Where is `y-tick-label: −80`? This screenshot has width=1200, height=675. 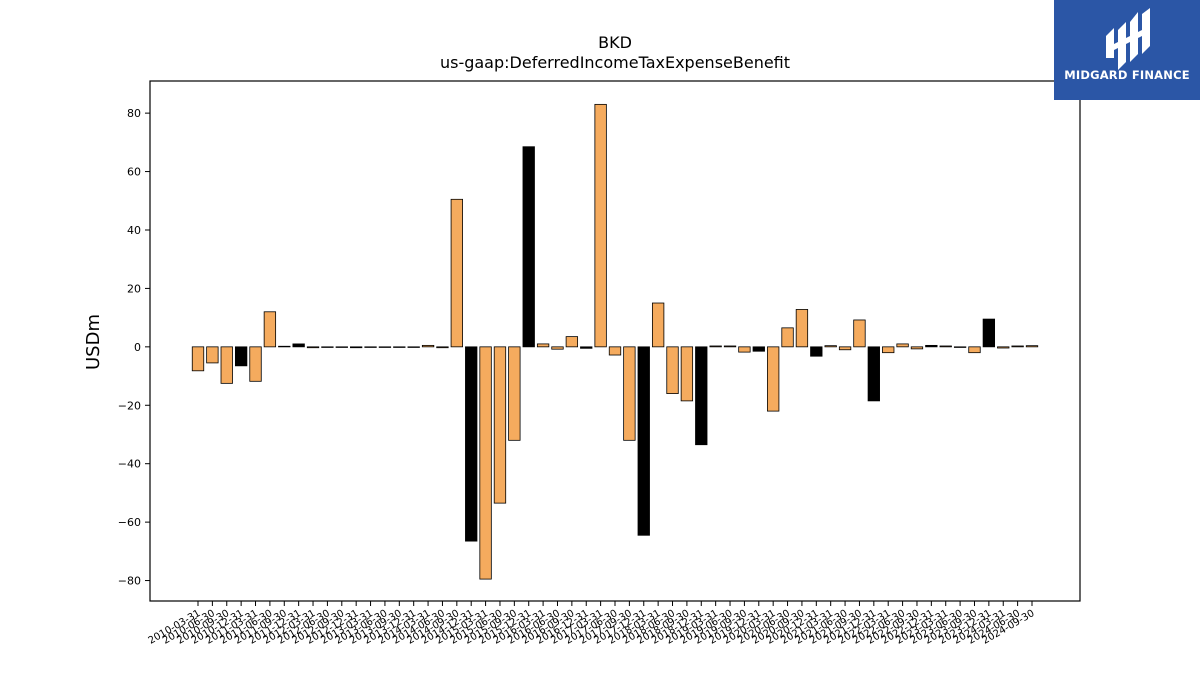 y-tick-label: −80 is located at coordinates (129, 581).